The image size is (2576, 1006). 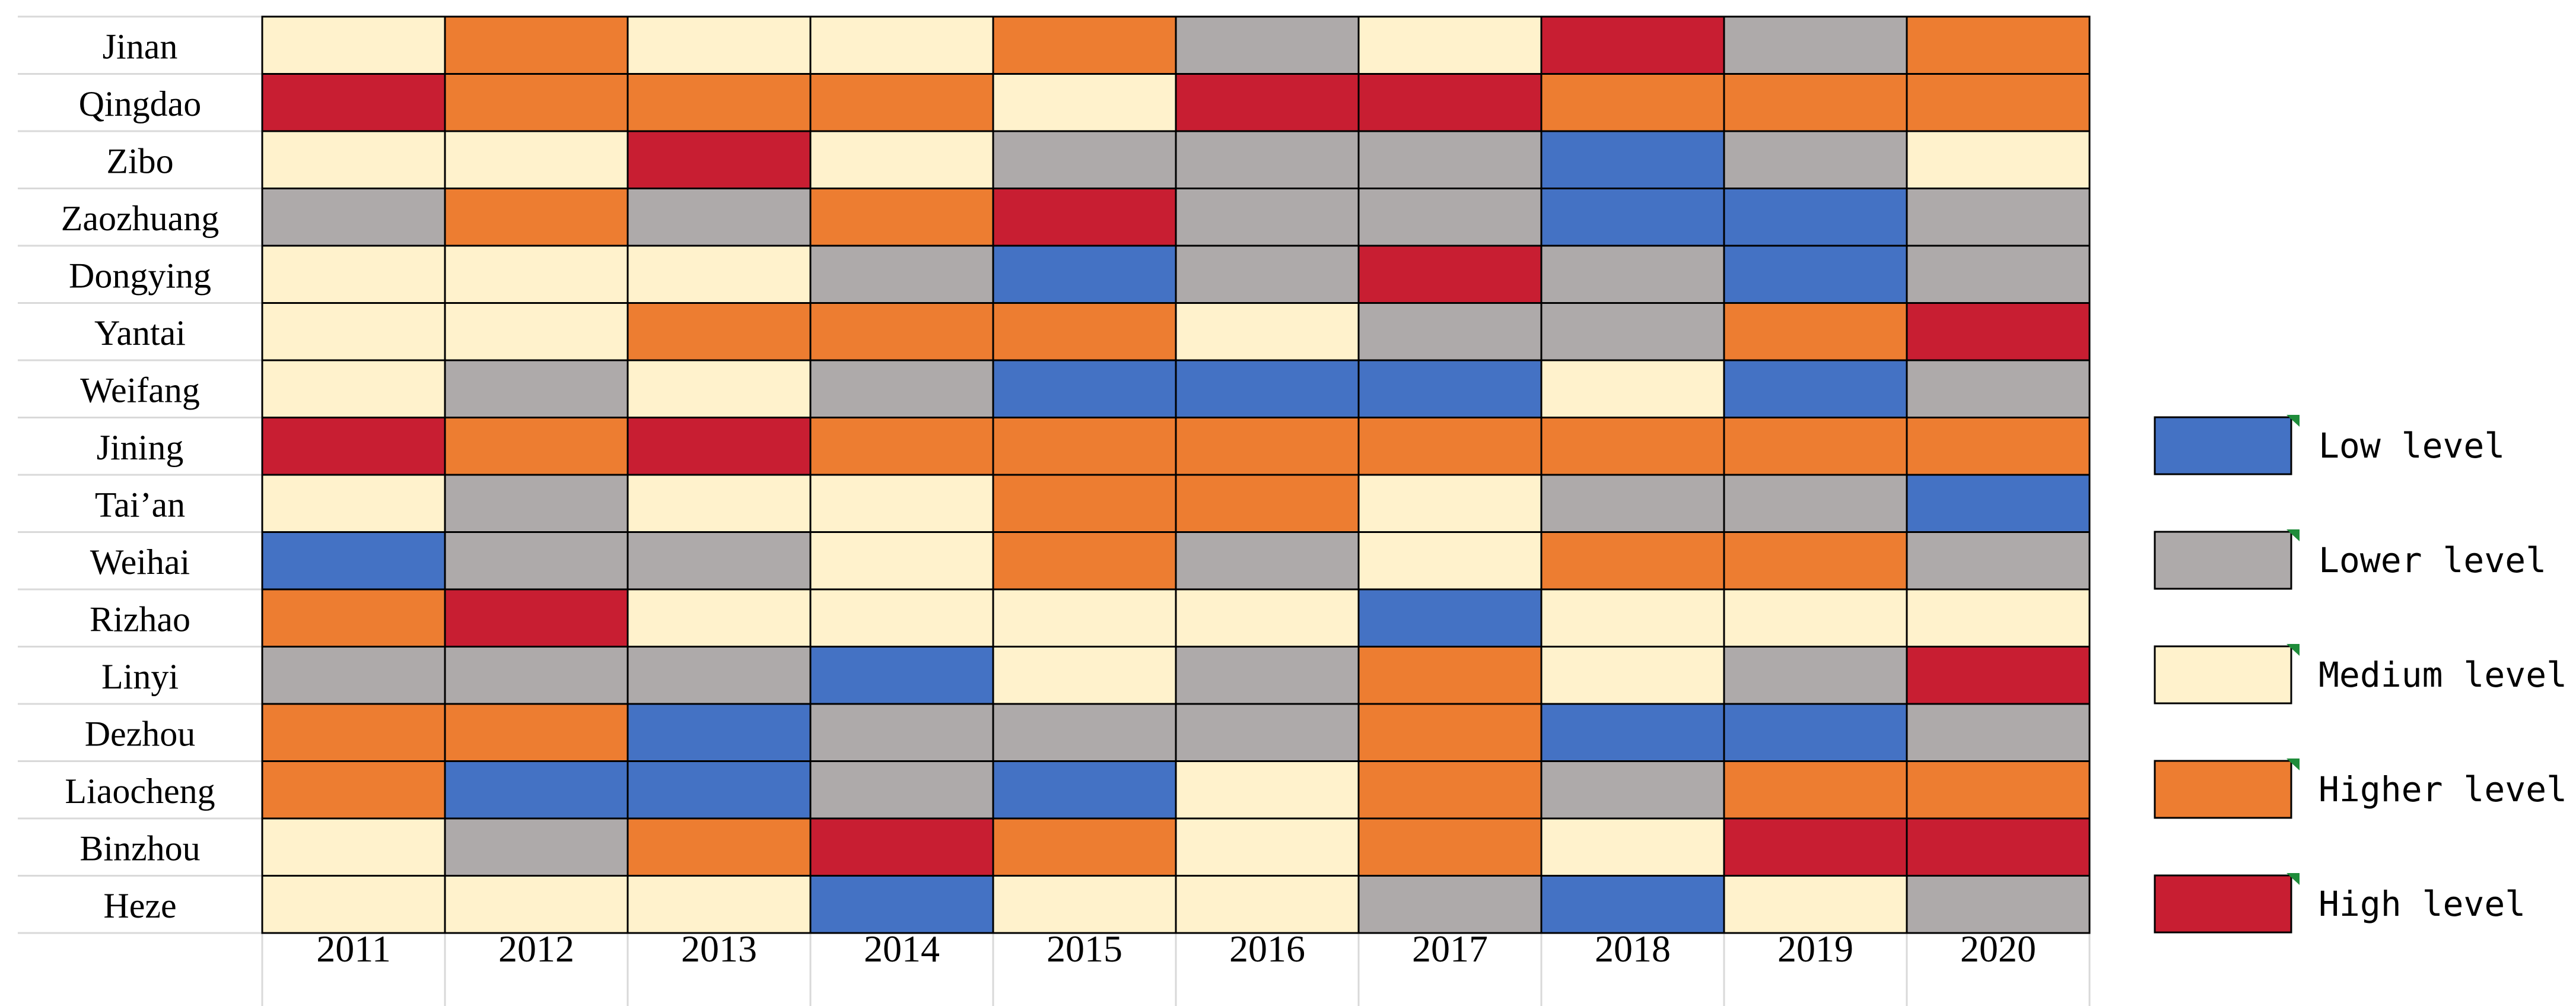 What do you see at coordinates (140, 218) in the screenshot?
I see `row-label: Zaozhuang` at bounding box center [140, 218].